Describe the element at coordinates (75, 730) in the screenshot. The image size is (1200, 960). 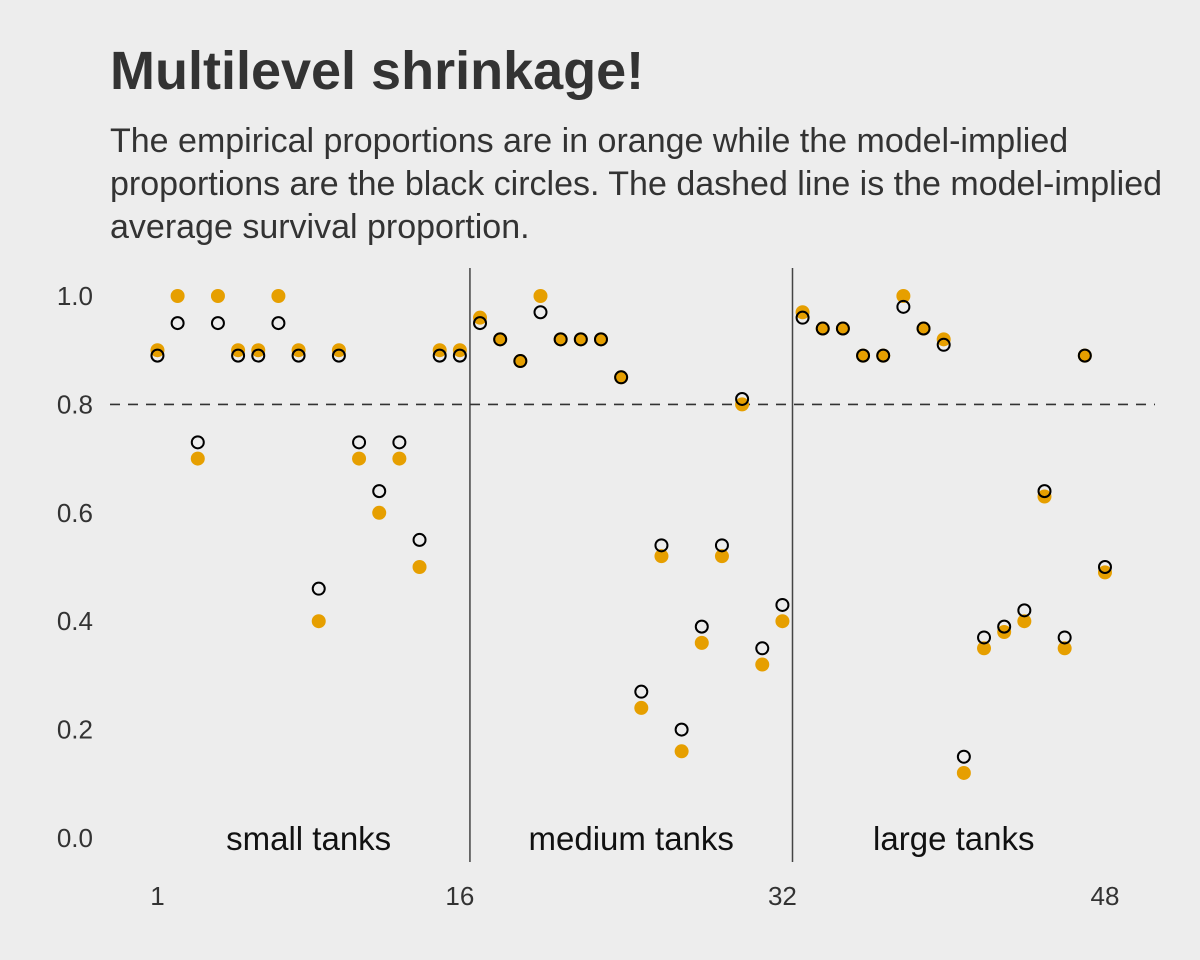
I see `y-tick-label: 0.2` at that location.